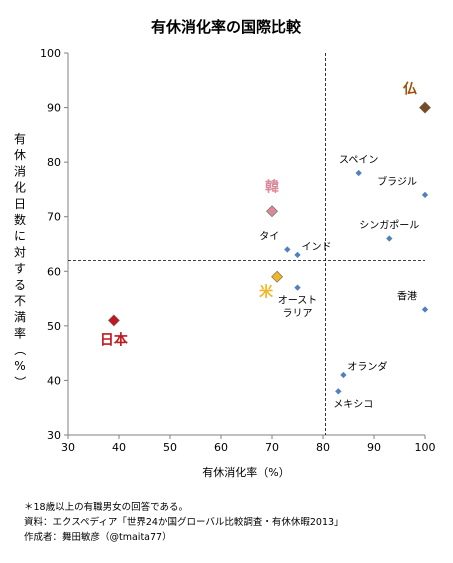 This screenshot has width=453, height=563. What do you see at coordinates (20, 285) in the screenshot?
I see `y-axis-label-char: る` at bounding box center [20, 285].